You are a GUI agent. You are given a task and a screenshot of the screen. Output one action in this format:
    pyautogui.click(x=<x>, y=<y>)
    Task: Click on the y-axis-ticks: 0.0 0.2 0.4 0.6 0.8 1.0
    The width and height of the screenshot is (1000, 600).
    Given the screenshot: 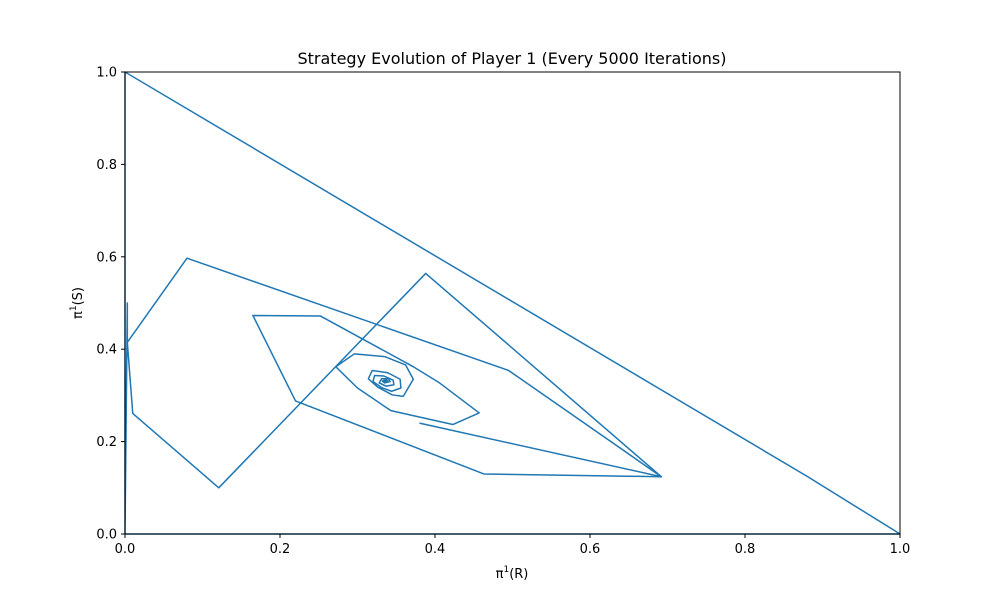 What is the action you would take?
    pyautogui.click(x=110, y=304)
    